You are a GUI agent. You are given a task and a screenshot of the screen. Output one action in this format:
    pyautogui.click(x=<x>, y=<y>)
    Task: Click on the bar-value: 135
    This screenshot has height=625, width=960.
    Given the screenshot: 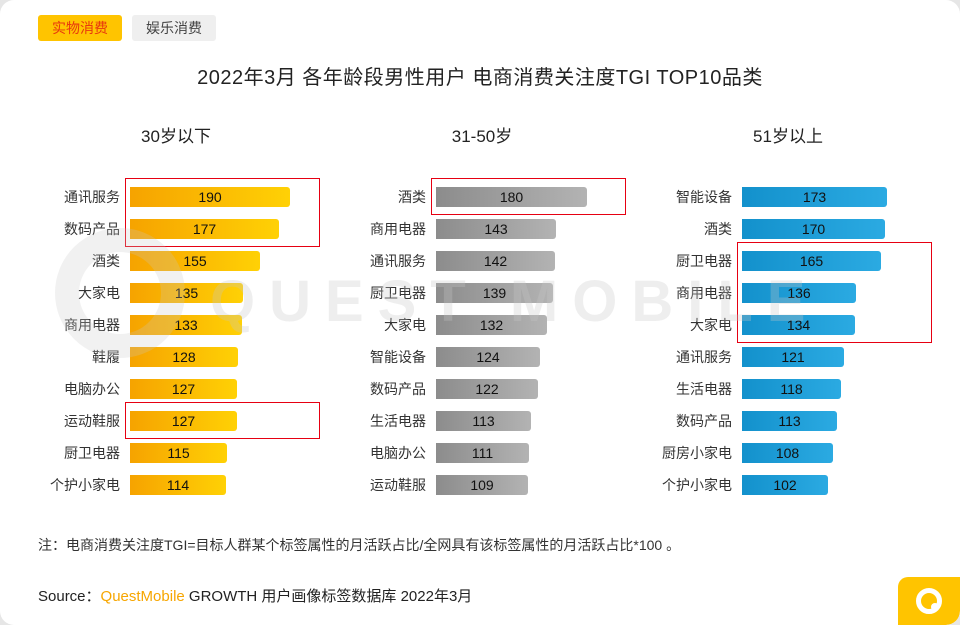 What is the action you would take?
    pyautogui.click(x=186, y=293)
    